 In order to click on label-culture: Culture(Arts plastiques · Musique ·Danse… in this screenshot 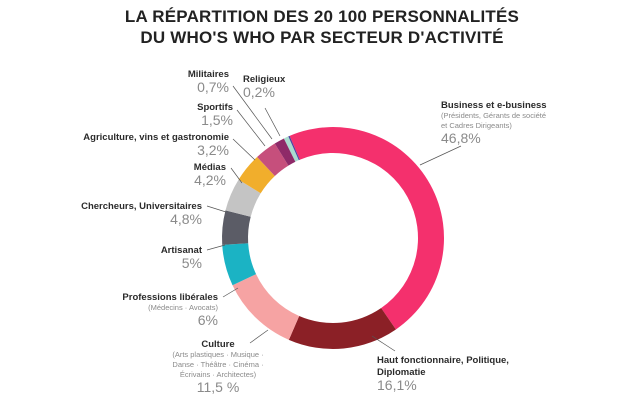, I will do `click(217, 367)`.